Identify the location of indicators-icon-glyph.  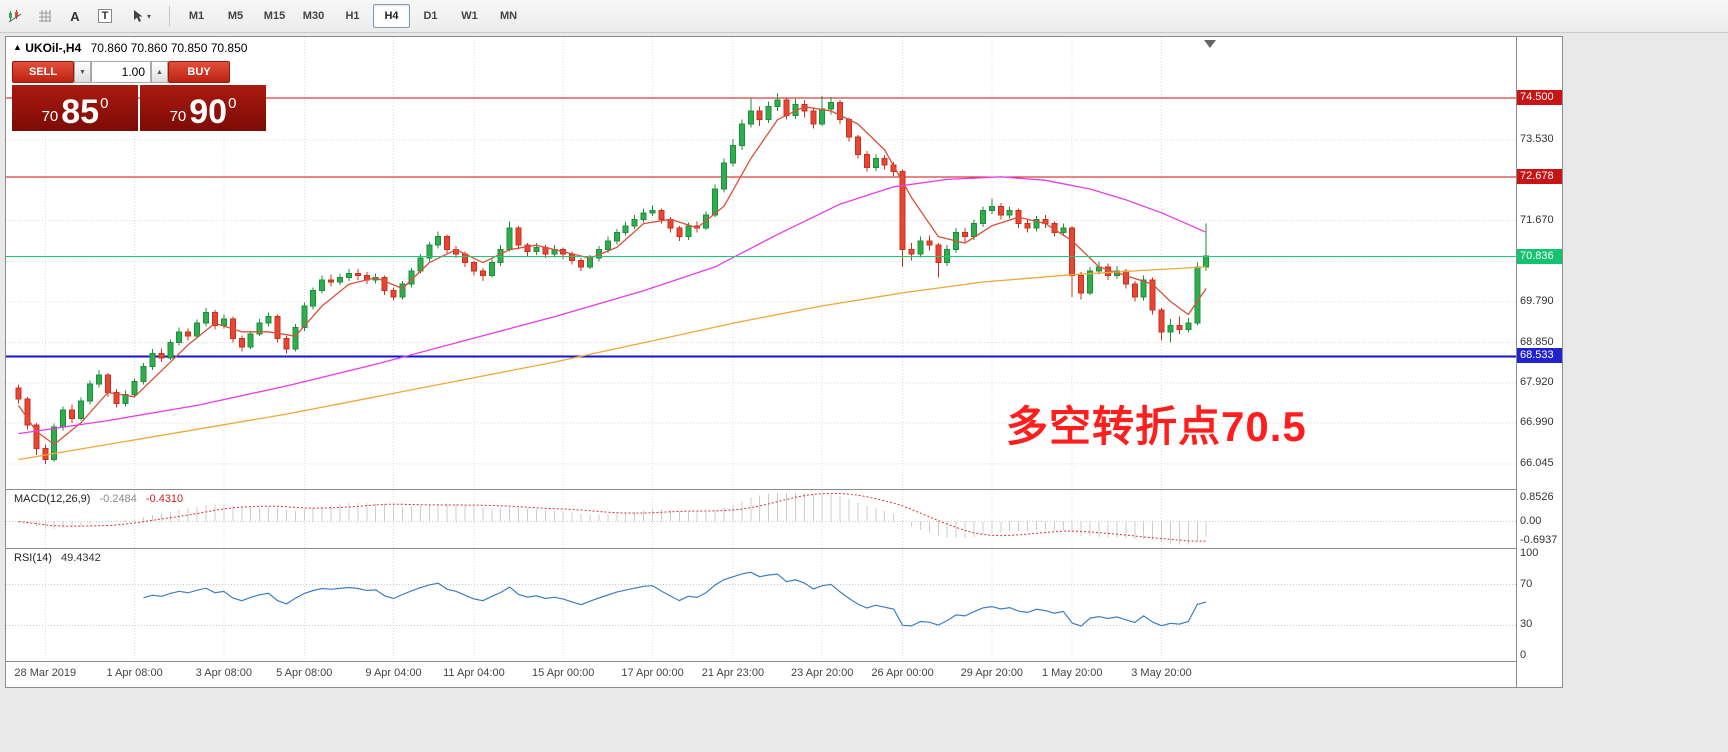
(15, 16).